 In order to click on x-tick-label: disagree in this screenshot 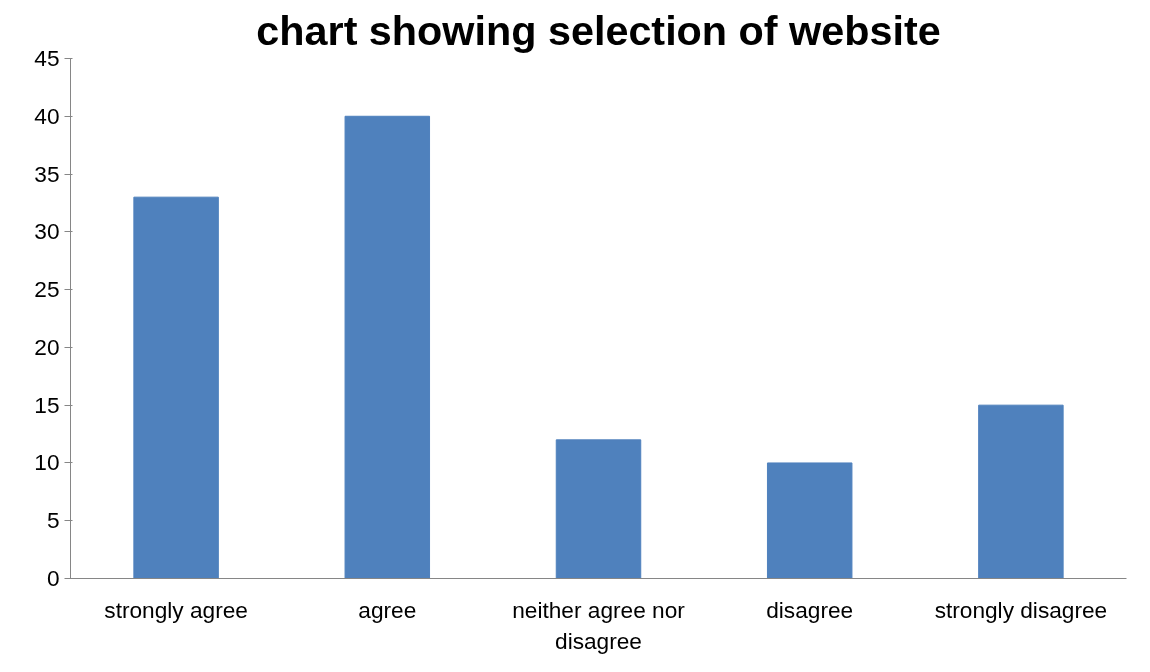, I will do `click(810, 609)`.